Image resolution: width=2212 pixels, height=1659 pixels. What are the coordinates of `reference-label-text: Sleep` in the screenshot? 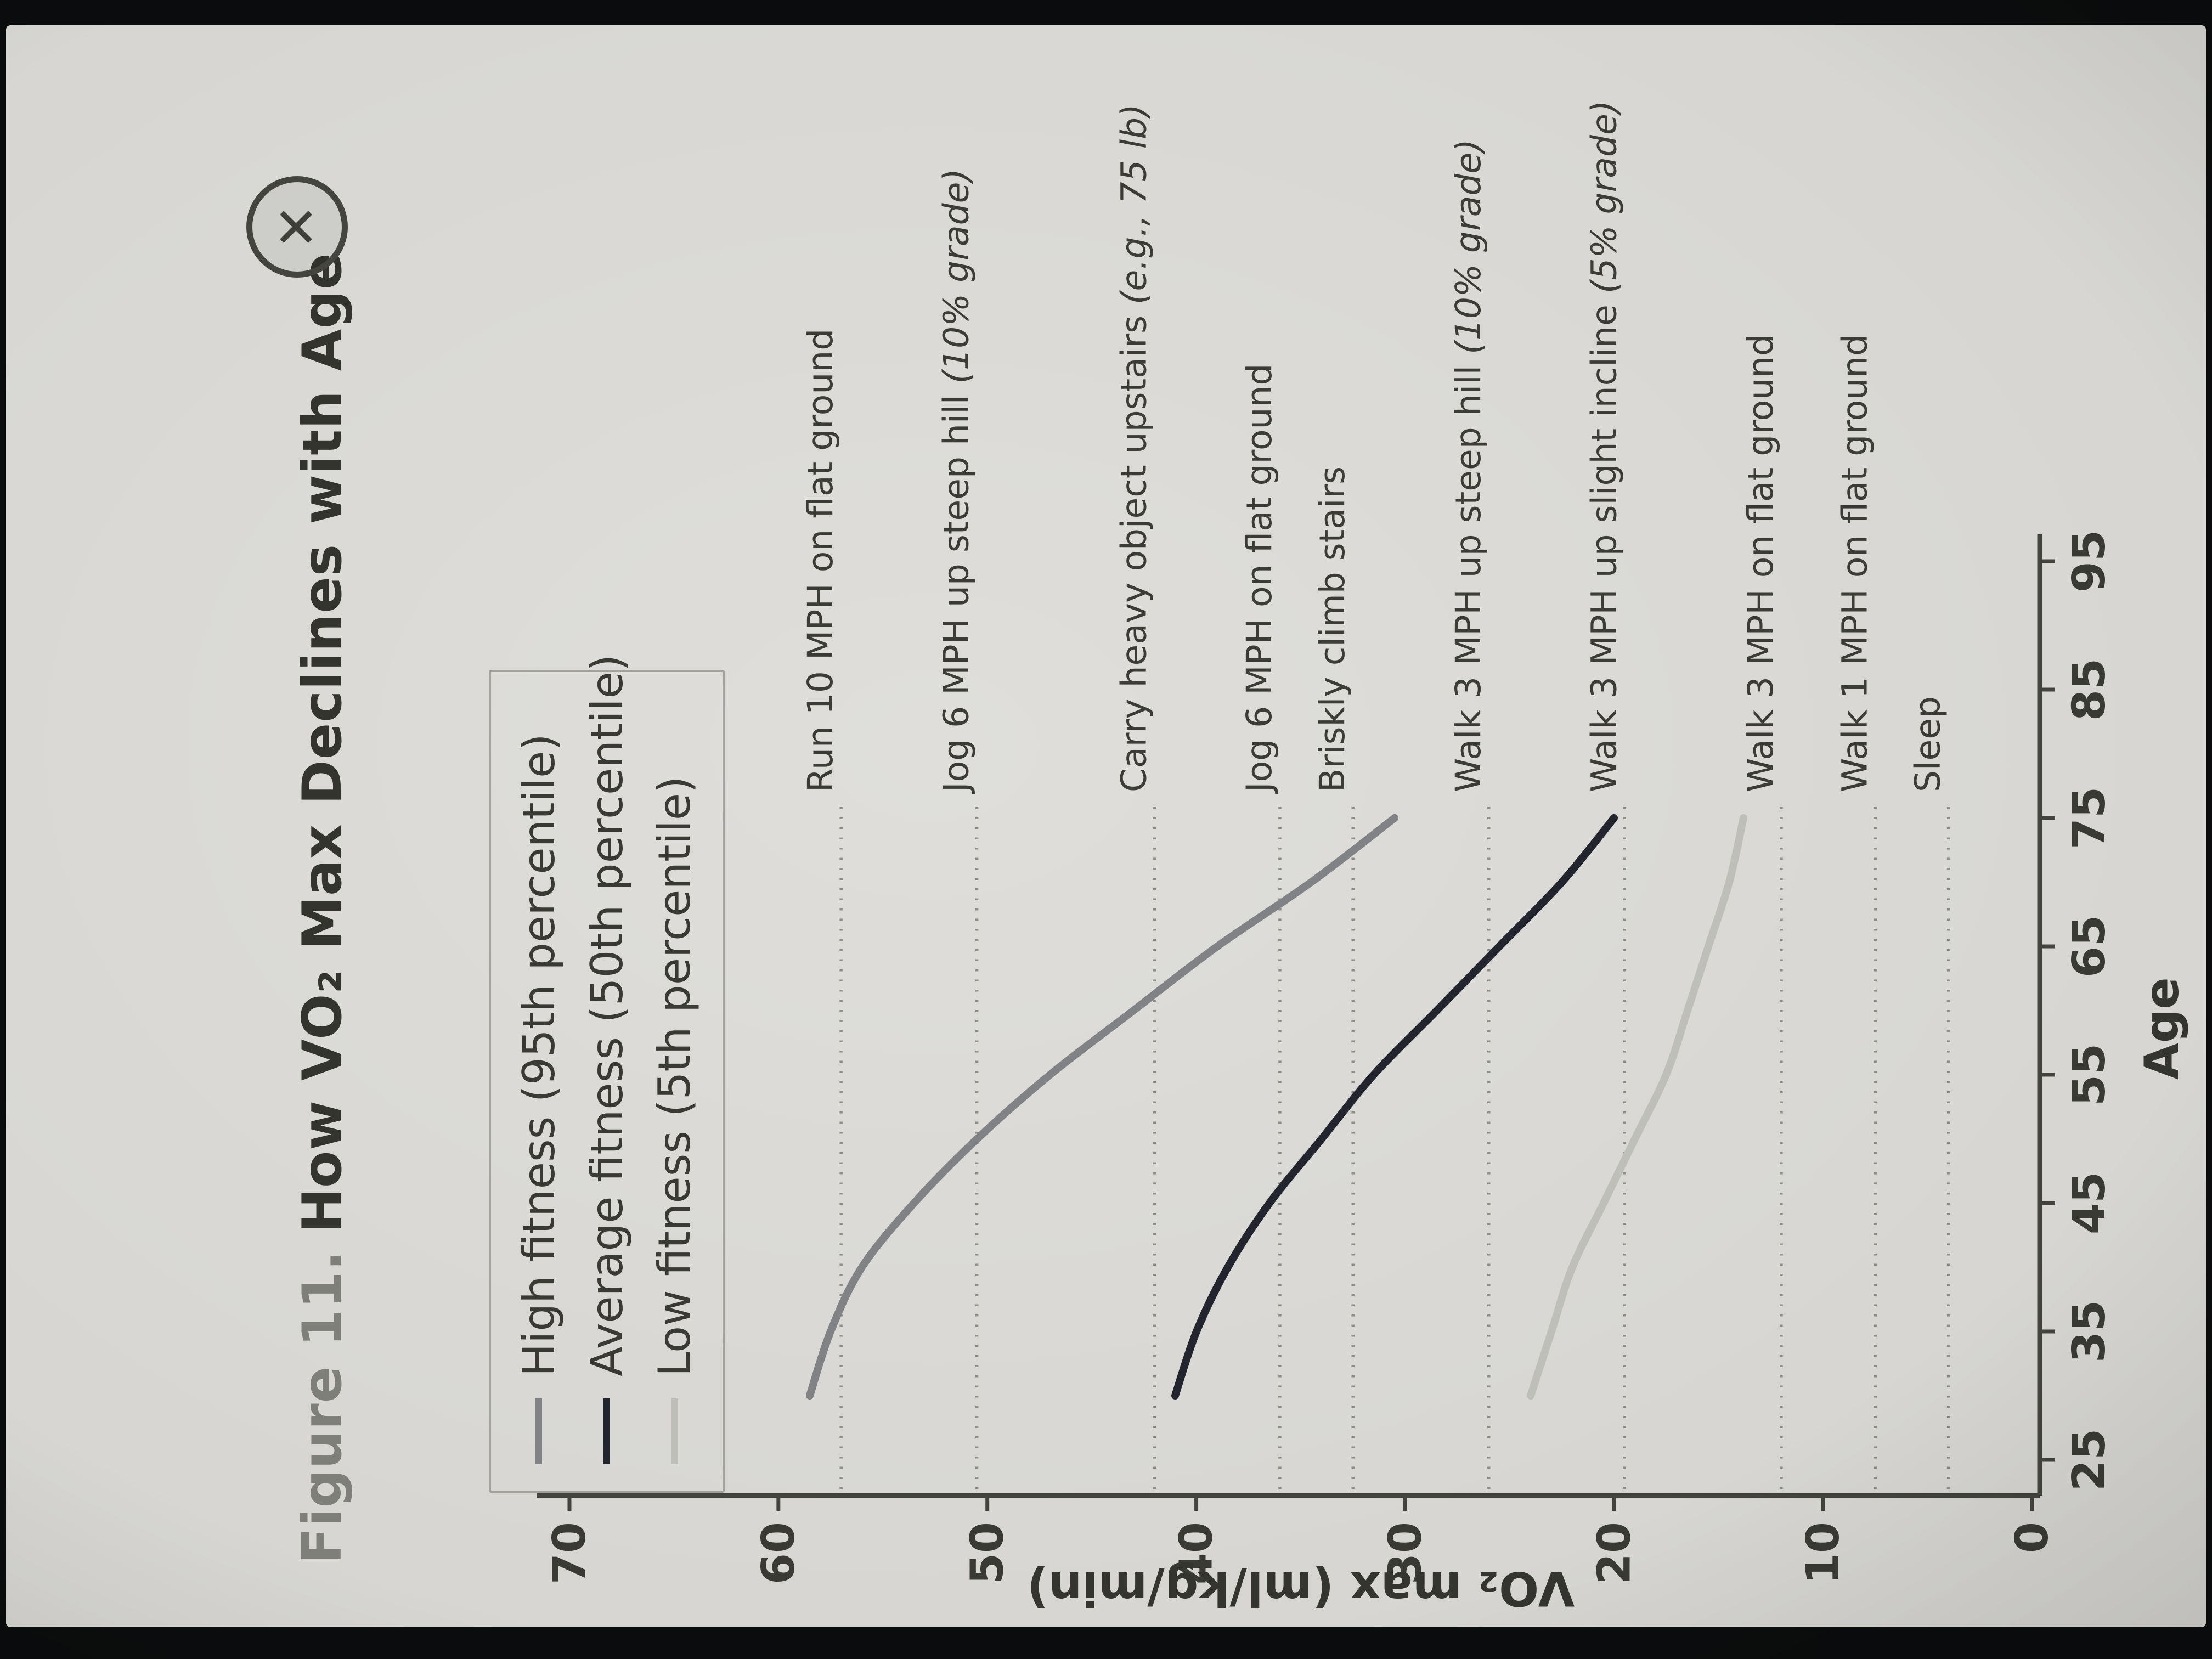 It's located at (1928, 744).